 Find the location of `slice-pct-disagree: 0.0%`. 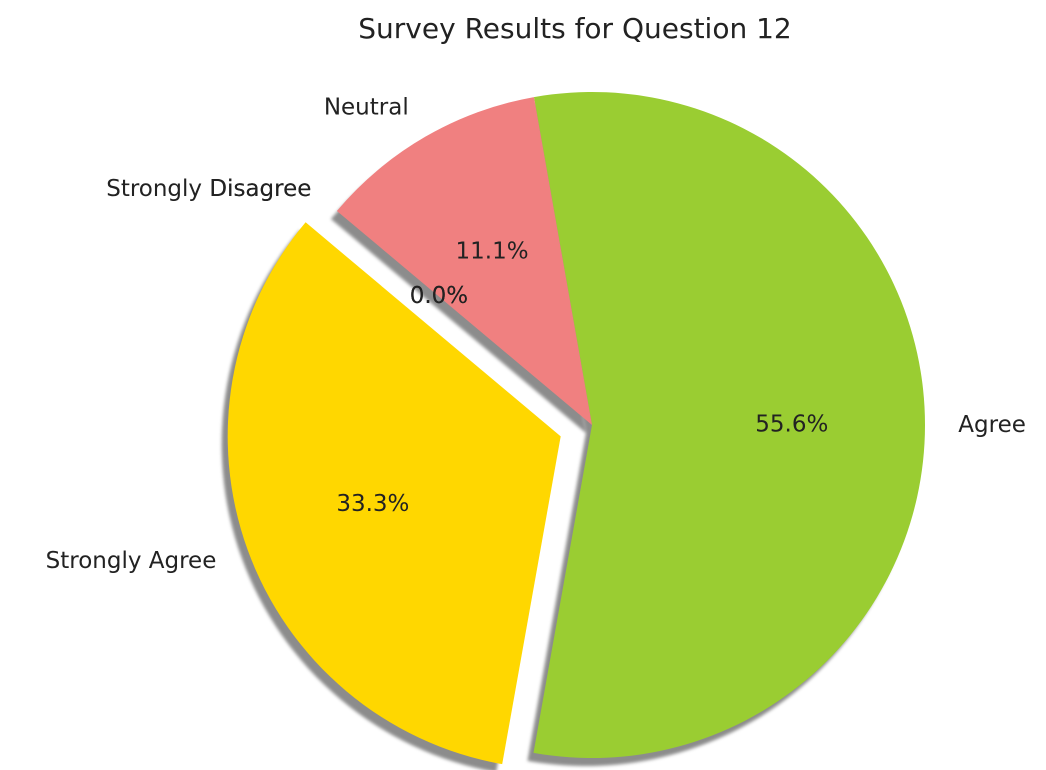

slice-pct-disagree: 0.0% is located at coordinates (439, 296).